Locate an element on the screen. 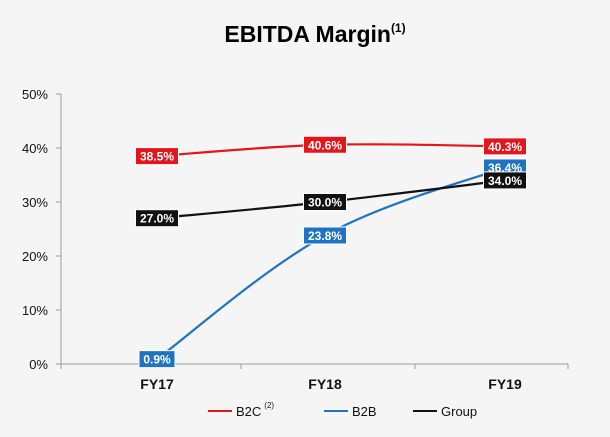  y-tick-label: 30% is located at coordinates (35, 202).